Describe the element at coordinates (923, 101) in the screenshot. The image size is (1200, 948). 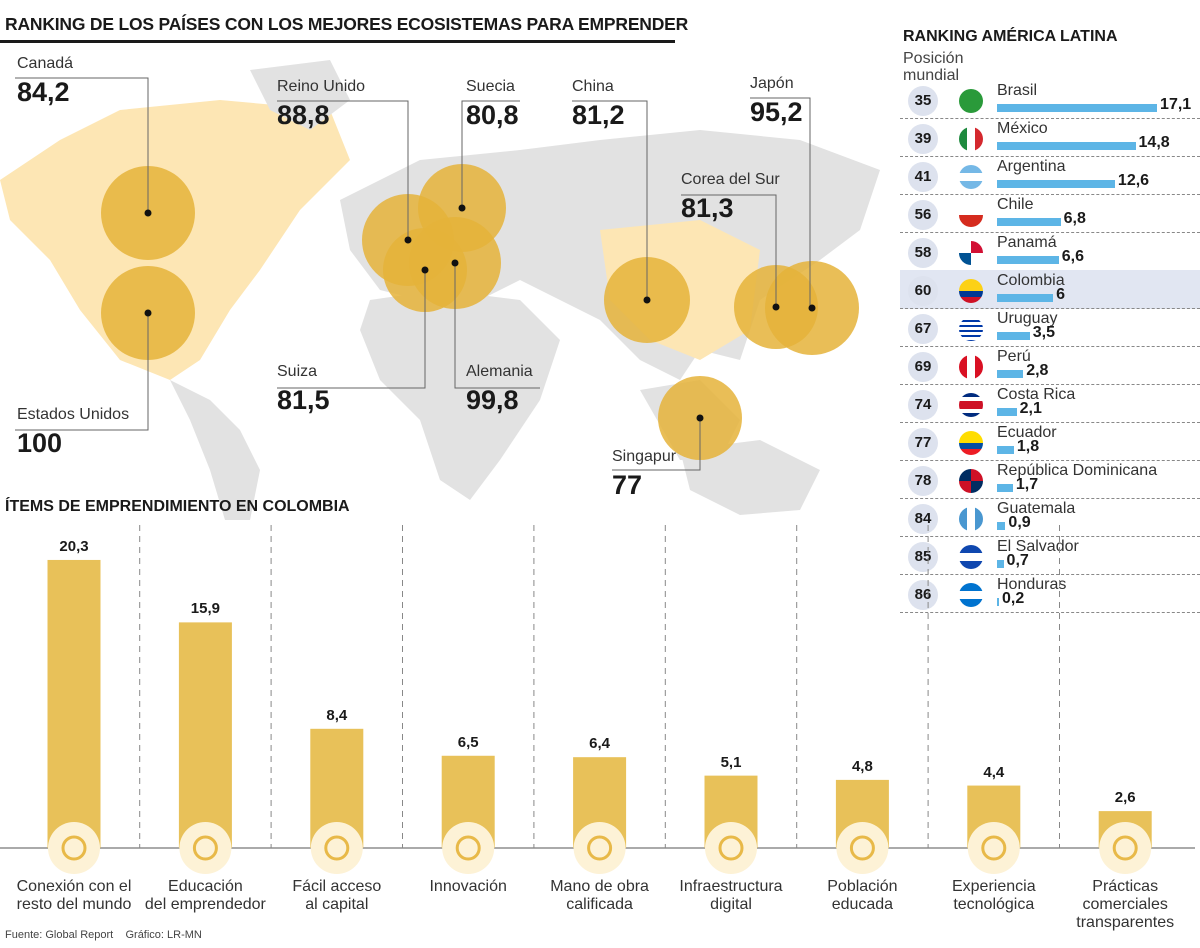
I see `world-position: 35` at that location.